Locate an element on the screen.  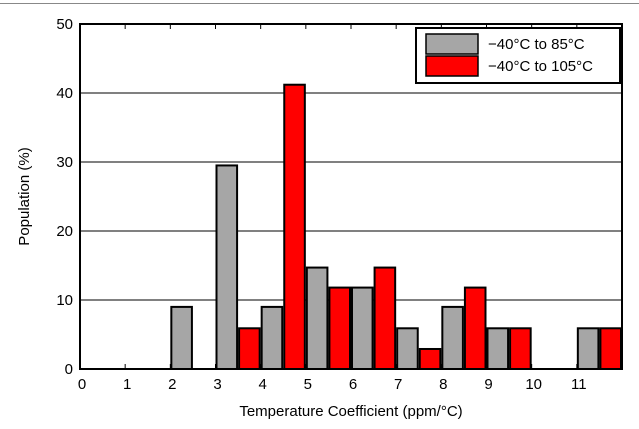
legend-label-series-2: −40°C to 105°C is located at coordinates (540, 66).